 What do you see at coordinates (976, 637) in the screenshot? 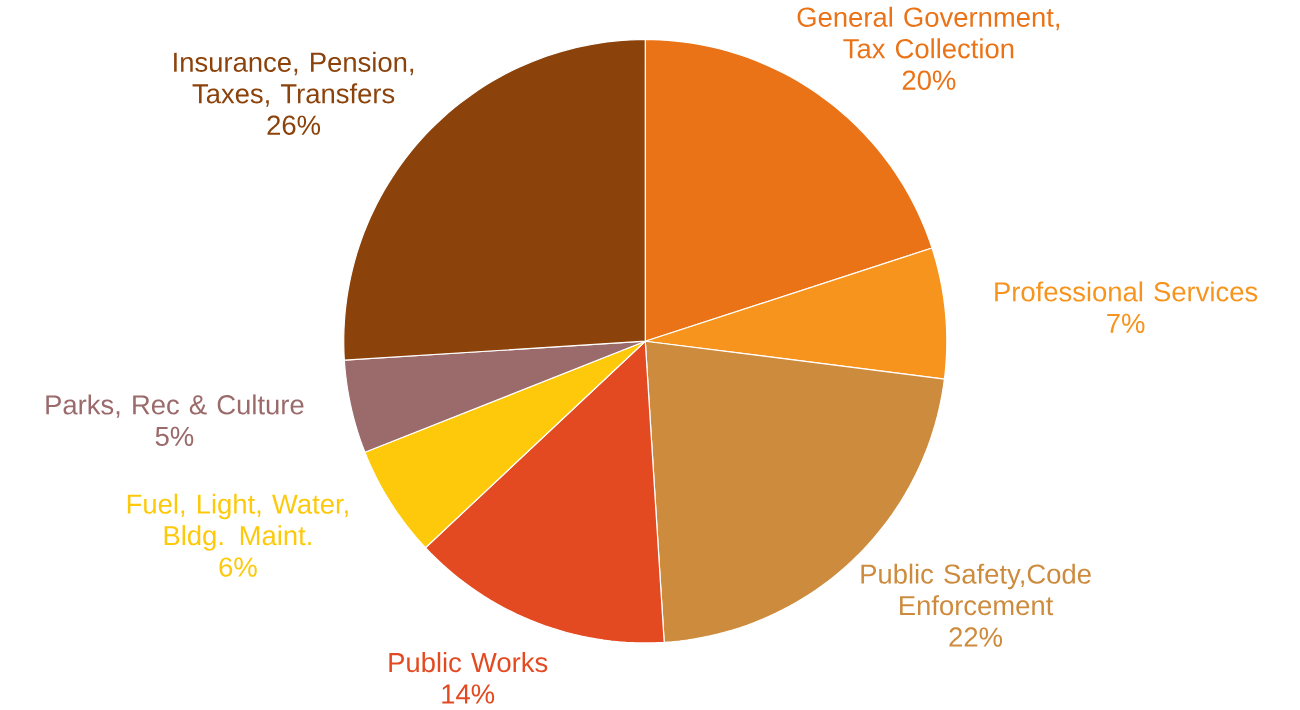
I see `data-label: 22%` at bounding box center [976, 637].